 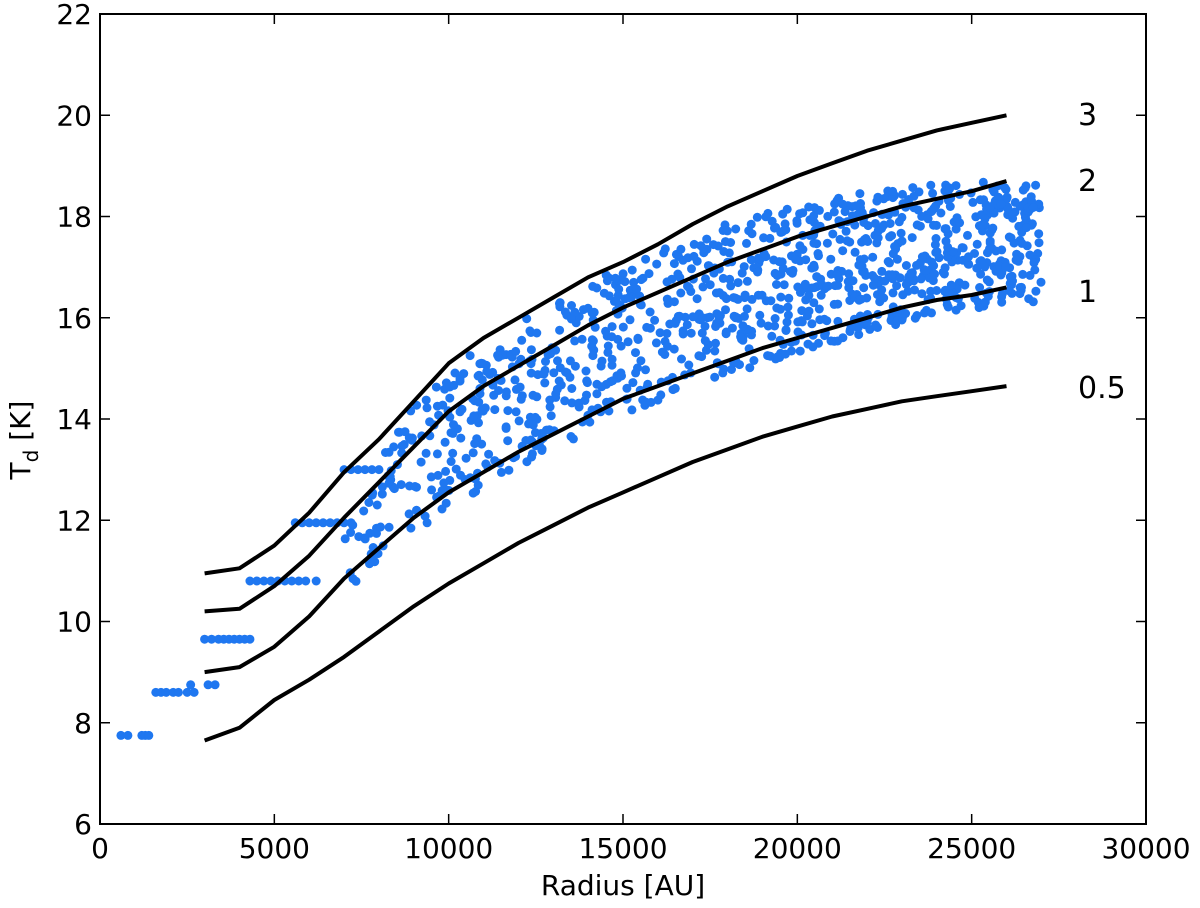 I want to click on x-tick-label: 5000, so click(x=274, y=848).